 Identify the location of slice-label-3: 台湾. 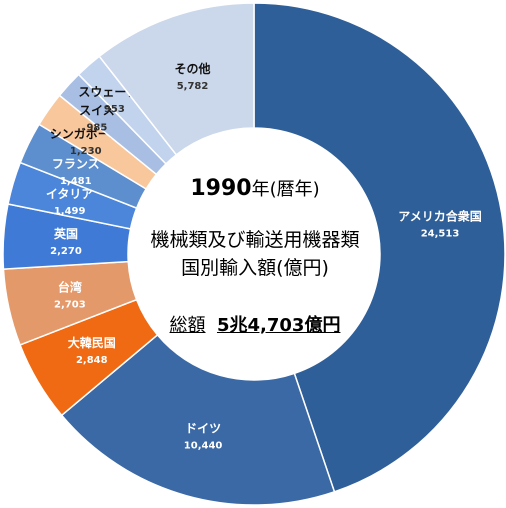
(70, 286).